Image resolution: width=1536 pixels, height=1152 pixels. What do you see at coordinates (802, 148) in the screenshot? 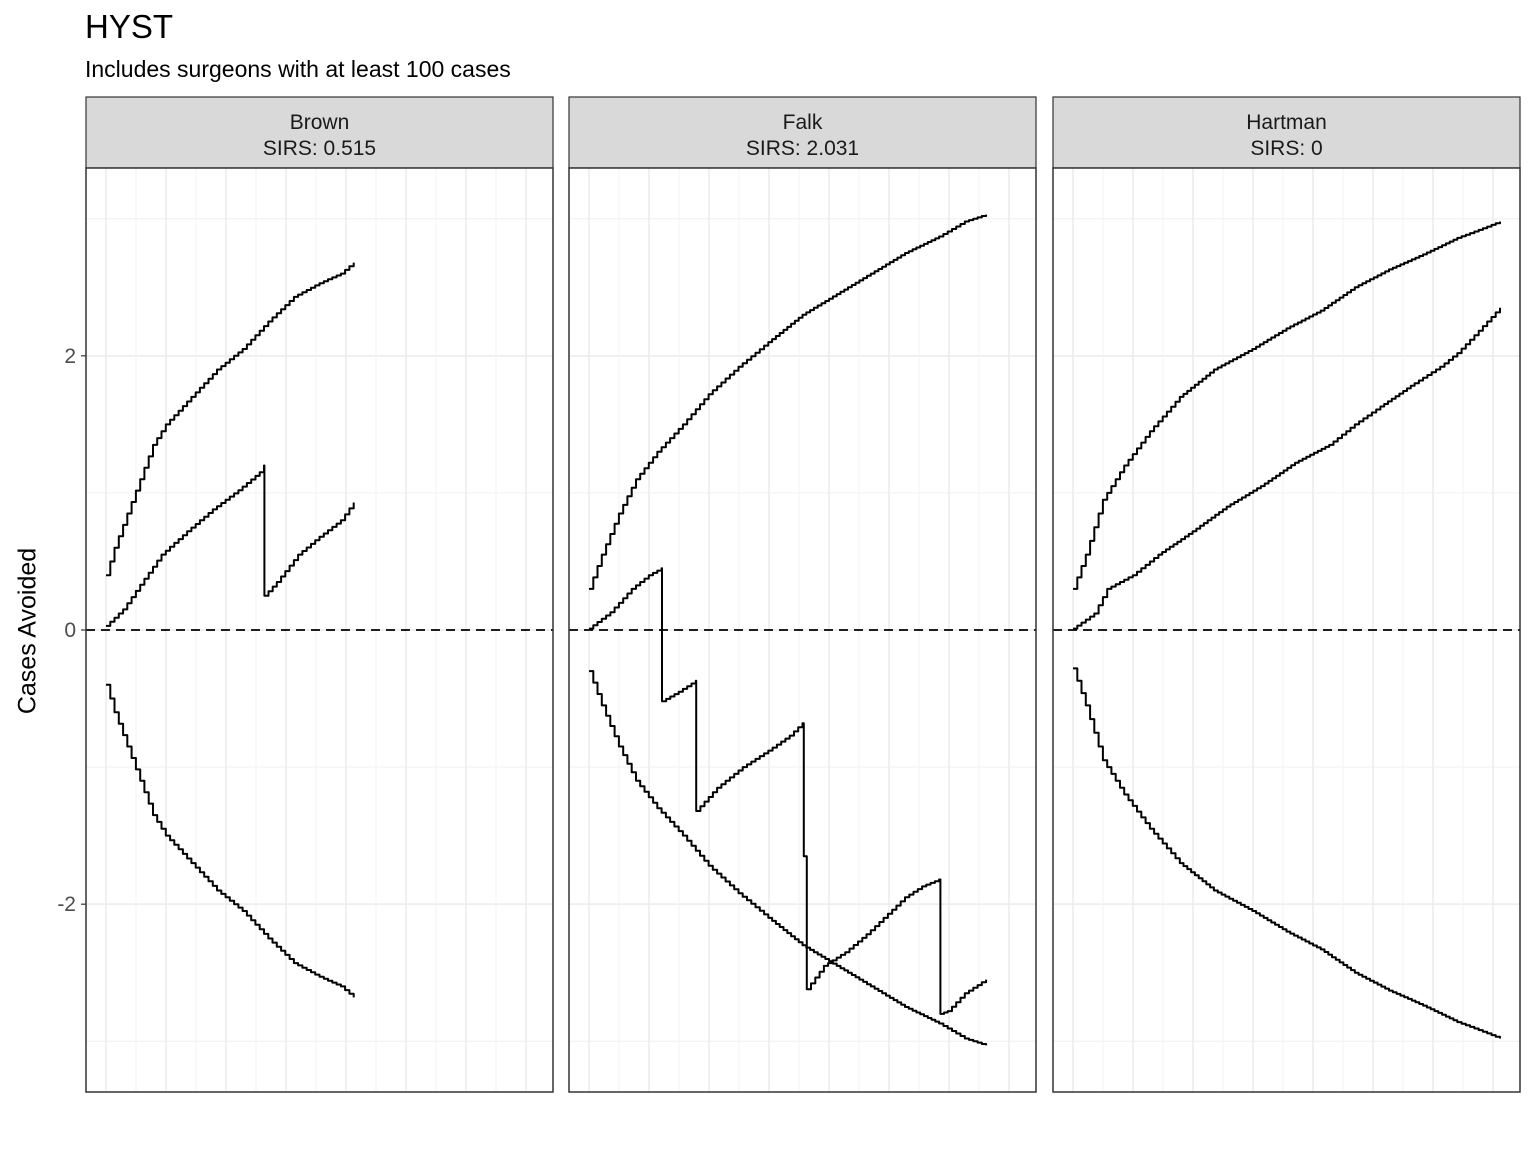
I see `facet-stat: SIRS: 2.031` at bounding box center [802, 148].